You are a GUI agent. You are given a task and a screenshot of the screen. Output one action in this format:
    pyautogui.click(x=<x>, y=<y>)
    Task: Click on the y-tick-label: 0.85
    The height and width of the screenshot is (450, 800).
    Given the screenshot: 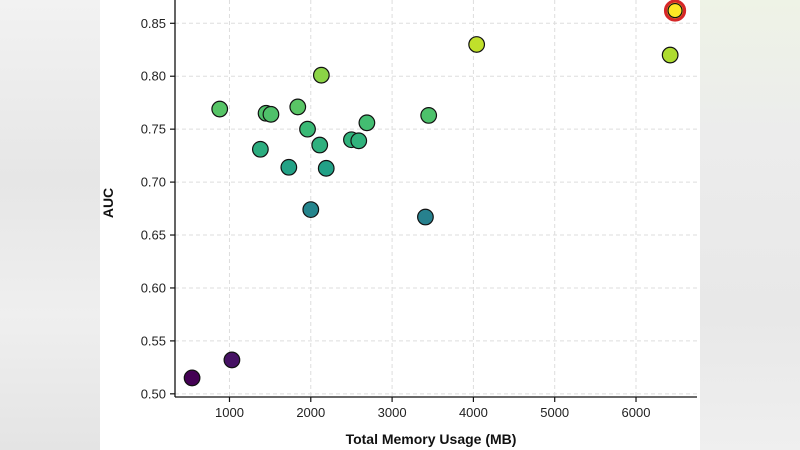 What is the action you would take?
    pyautogui.click(x=153, y=23)
    